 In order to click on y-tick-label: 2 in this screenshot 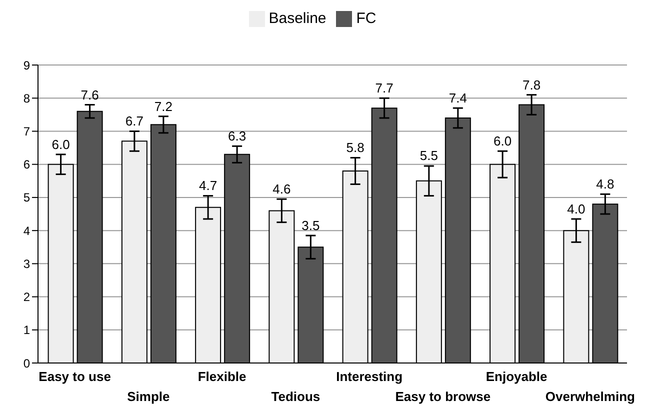, I will do `click(26, 297)`.